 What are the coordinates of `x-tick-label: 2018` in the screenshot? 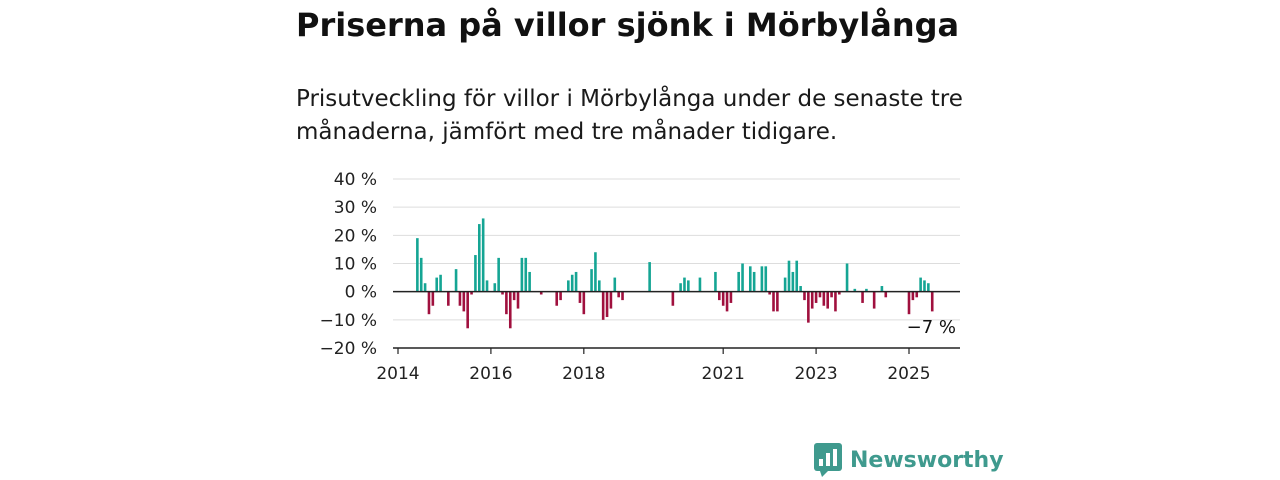 It's located at (583, 374).